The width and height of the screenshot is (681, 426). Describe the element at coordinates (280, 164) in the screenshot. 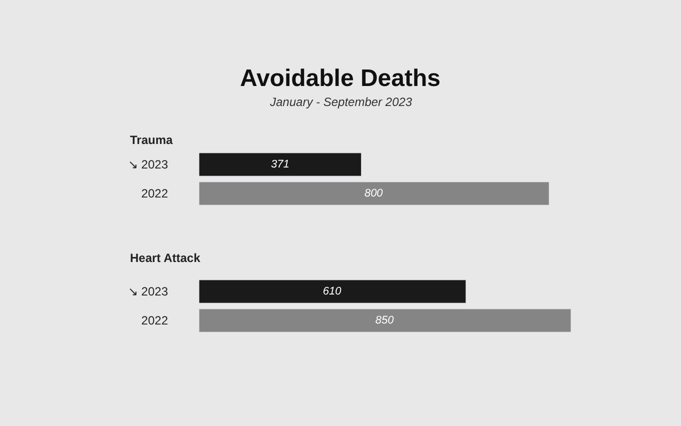

I see `data-label: 371` at that location.